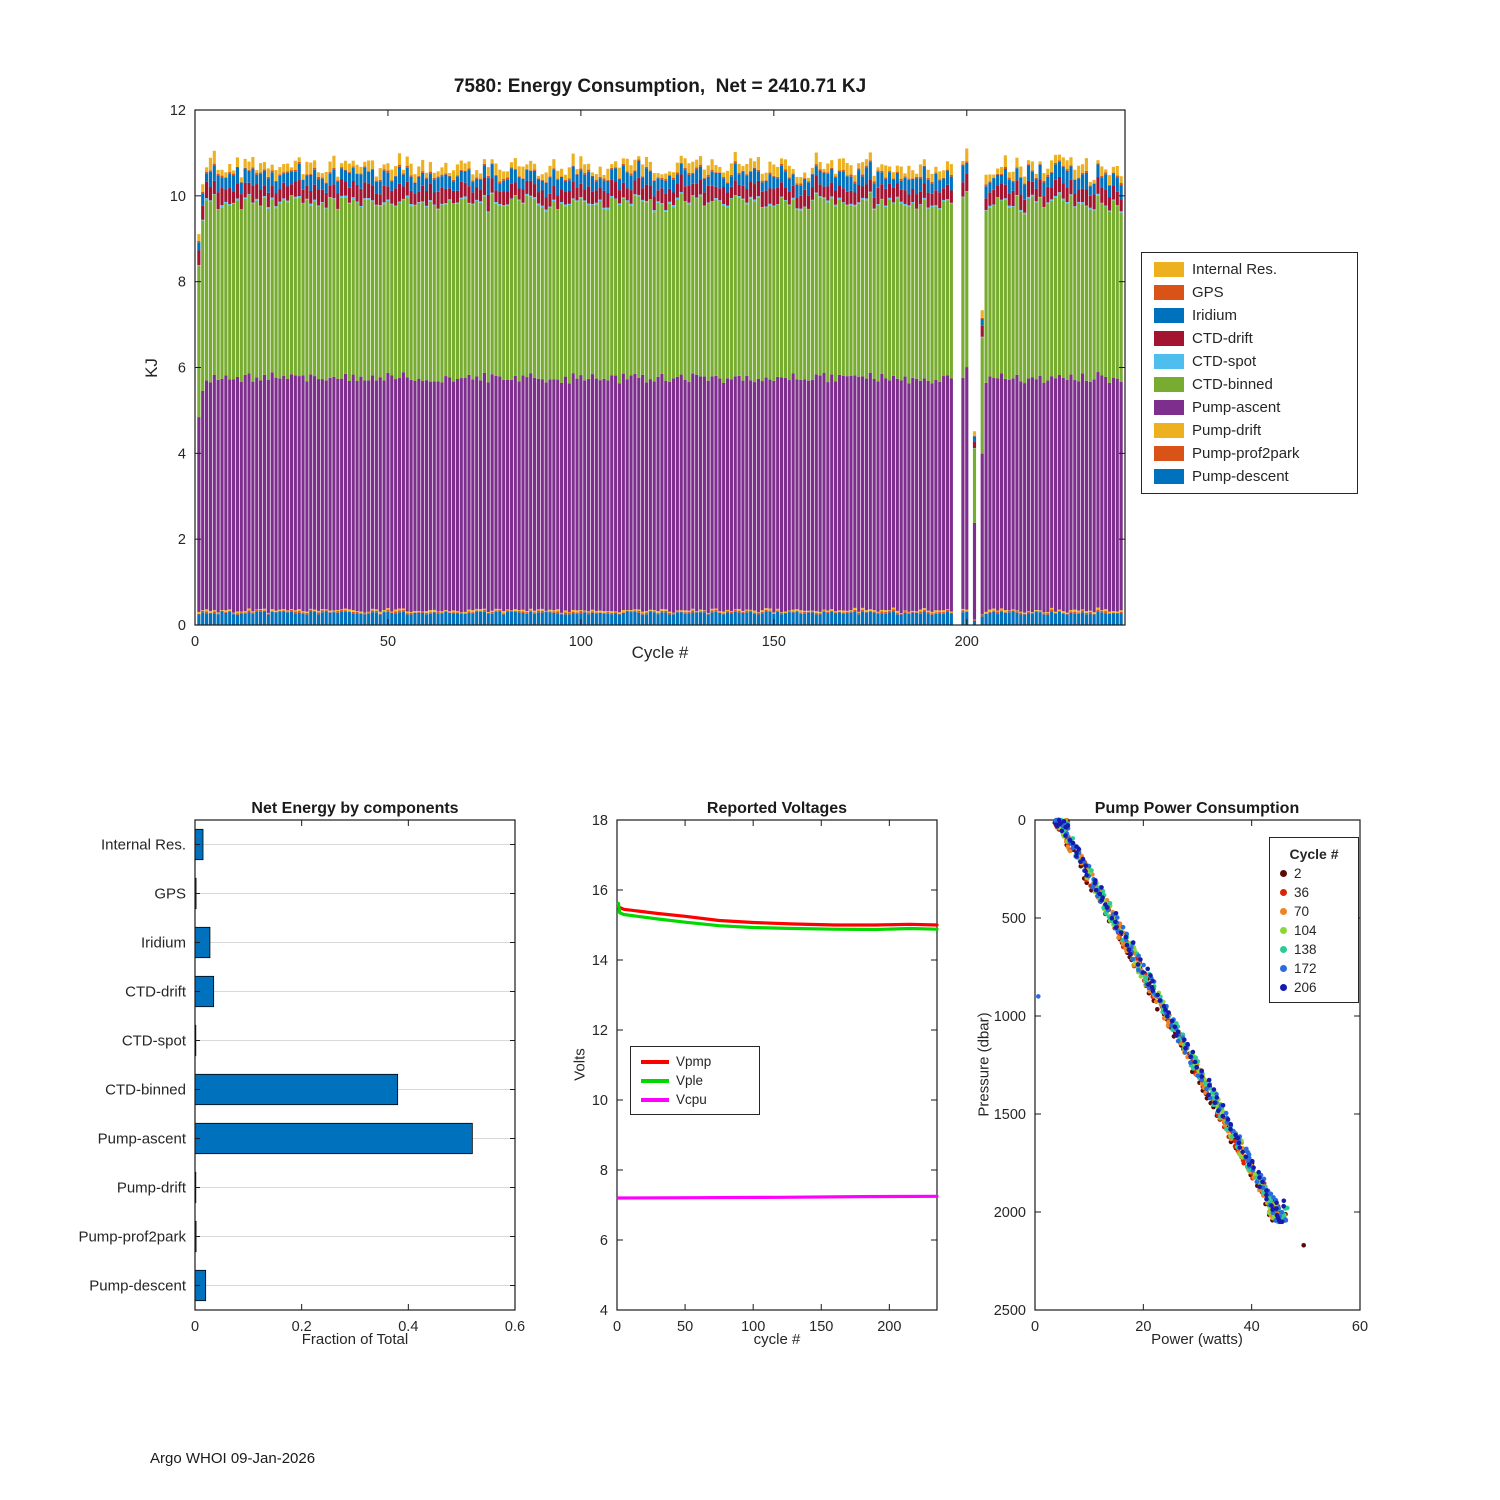  I want to click on energy-ylabel: KJ, so click(151, 368).